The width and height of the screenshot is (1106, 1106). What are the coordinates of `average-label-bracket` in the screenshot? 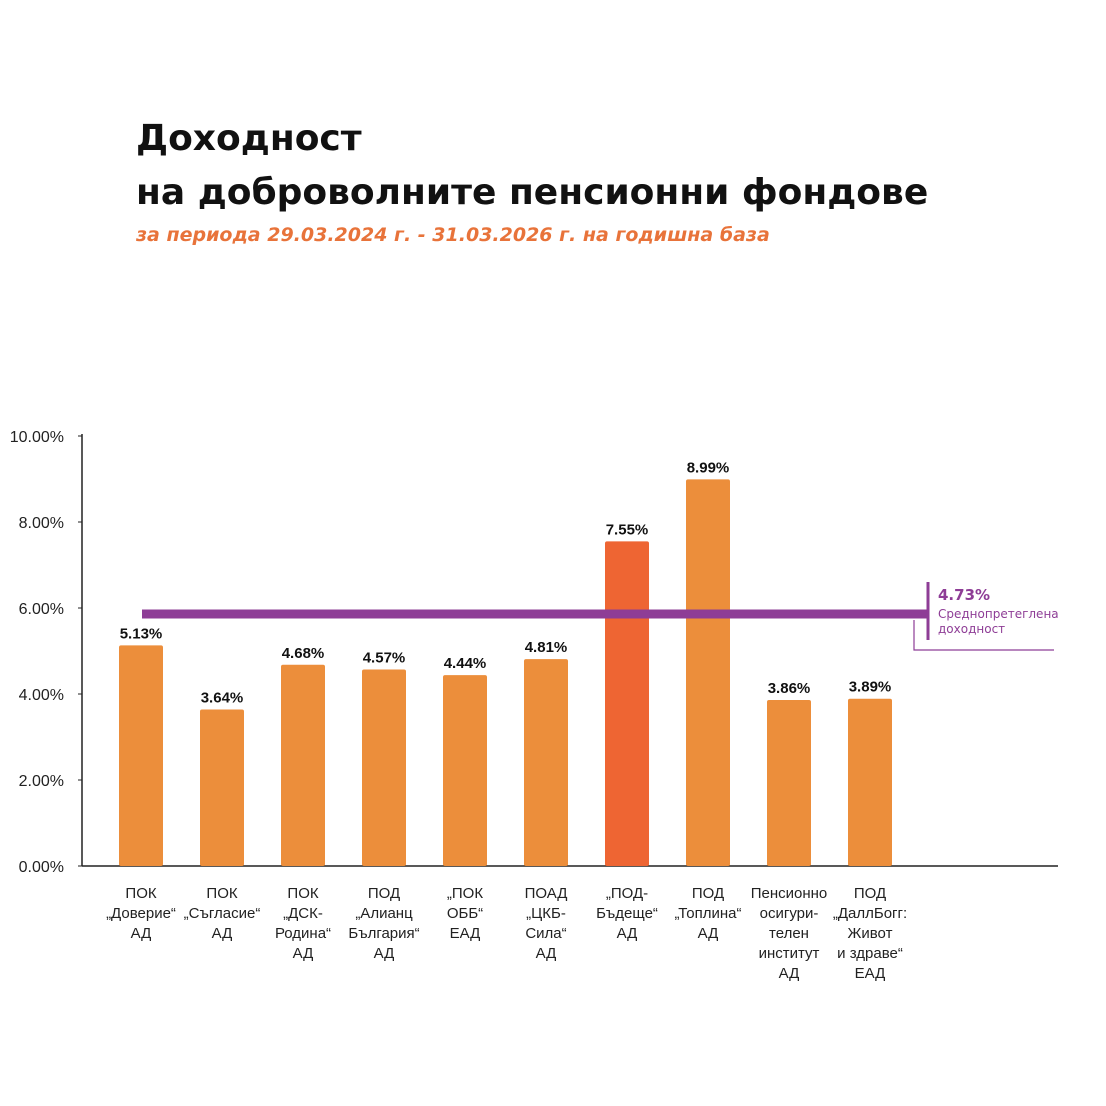 It's located at (983, 635).